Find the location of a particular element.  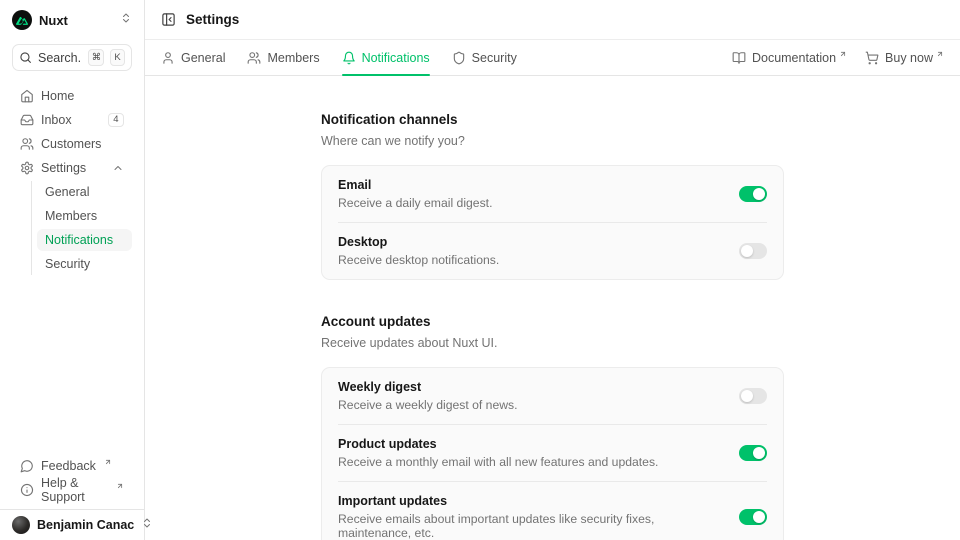

sidebar-item-members: Members is located at coordinates (84, 216).